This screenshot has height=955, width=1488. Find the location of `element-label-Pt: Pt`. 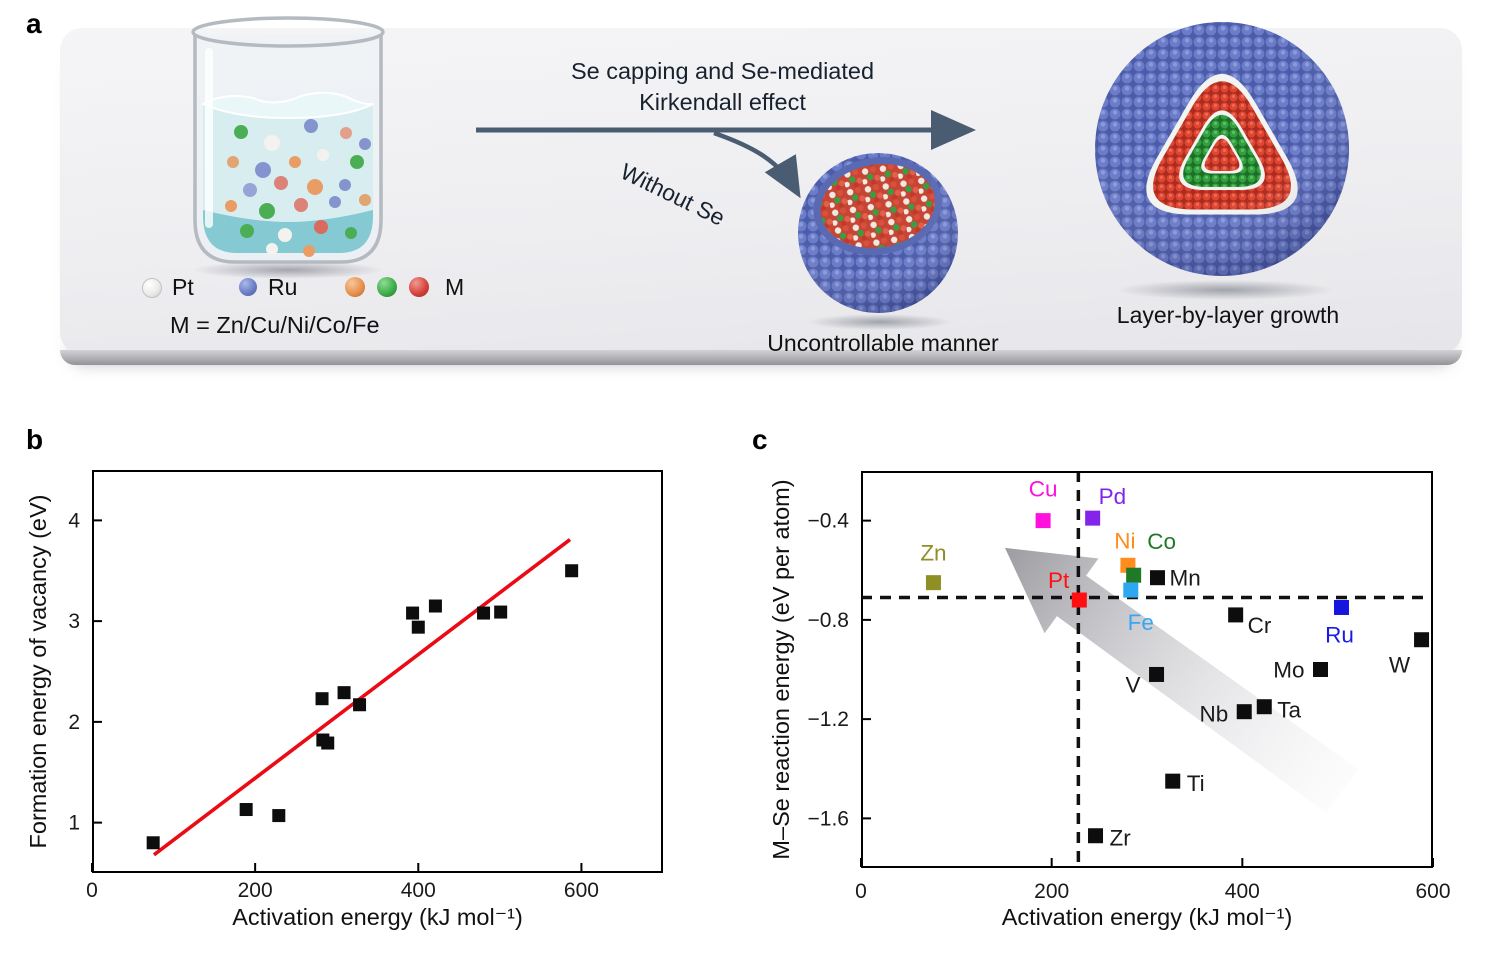

element-label-Pt: Pt is located at coordinates (1059, 580).